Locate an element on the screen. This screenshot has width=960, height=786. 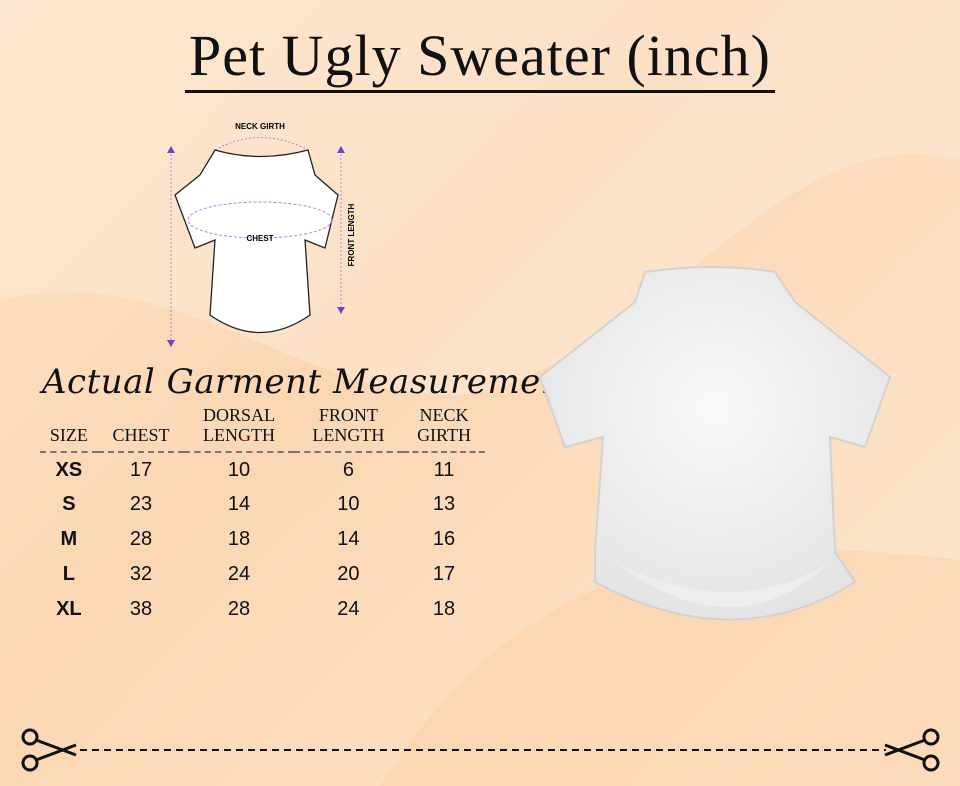
column-header: SIZE is located at coordinates (69, 429).